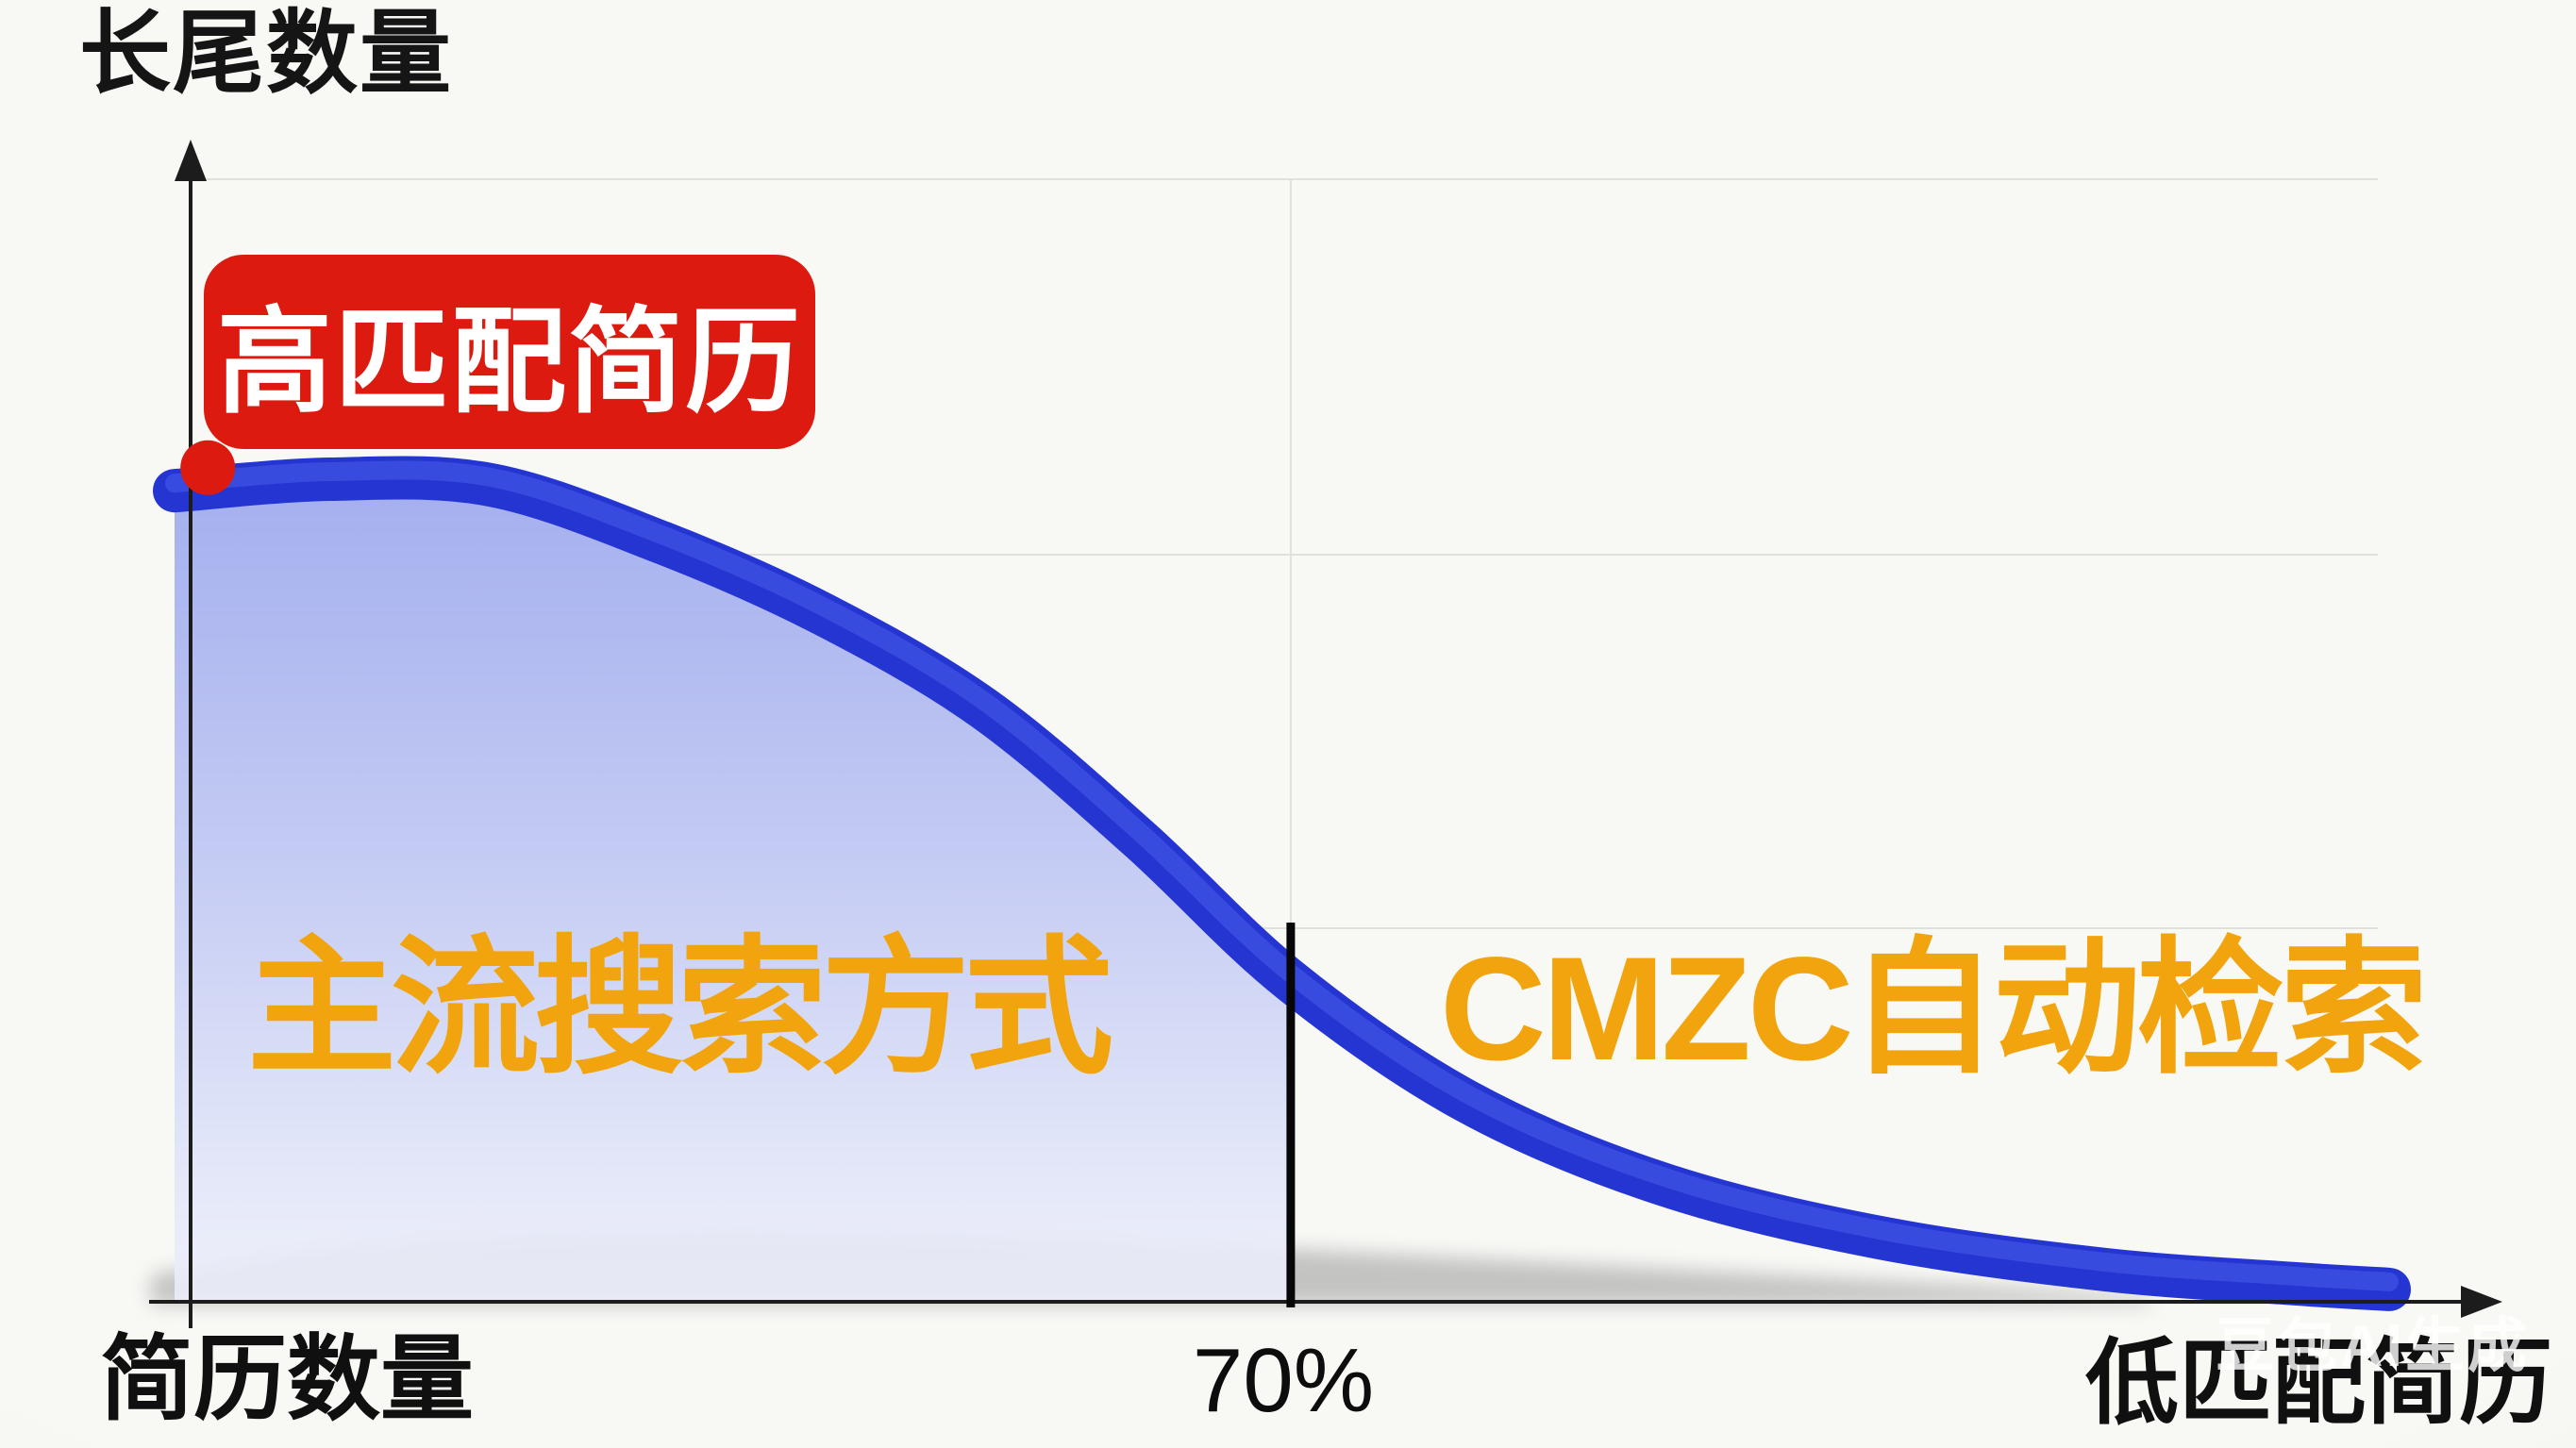 Image resolution: width=2576 pixels, height=1448 pixels. Describe the element at coordinates (1283, 1380) in the screenshot. I see `threshold-perc里ent-label: 70%` at that location.